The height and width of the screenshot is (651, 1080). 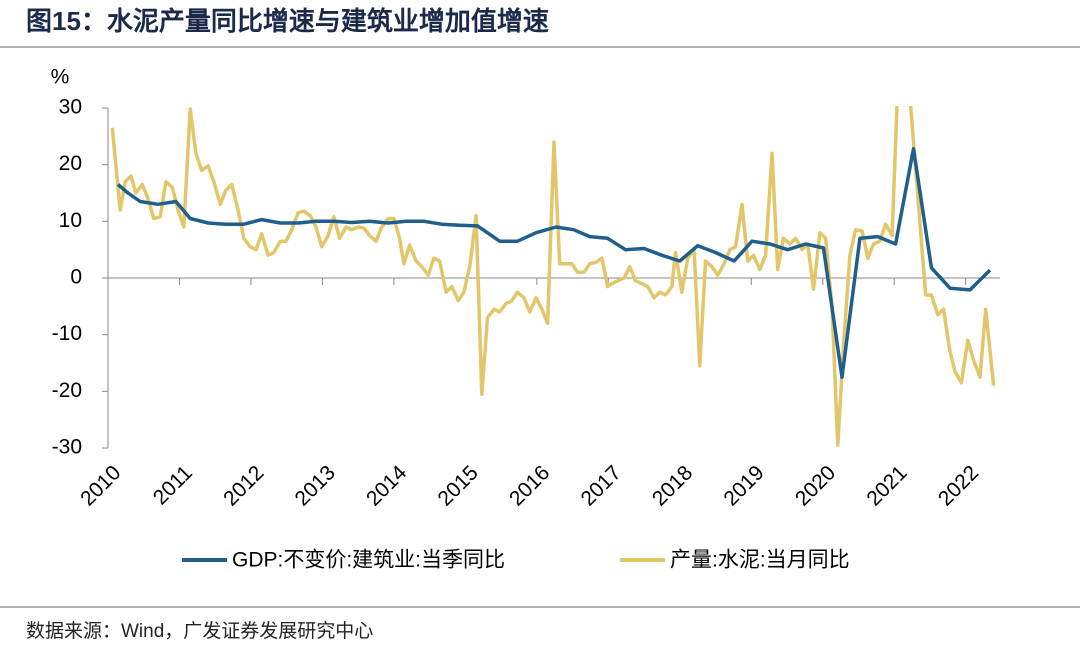 I want to click on y-tick-label: -10, so click(x=67, y=333).